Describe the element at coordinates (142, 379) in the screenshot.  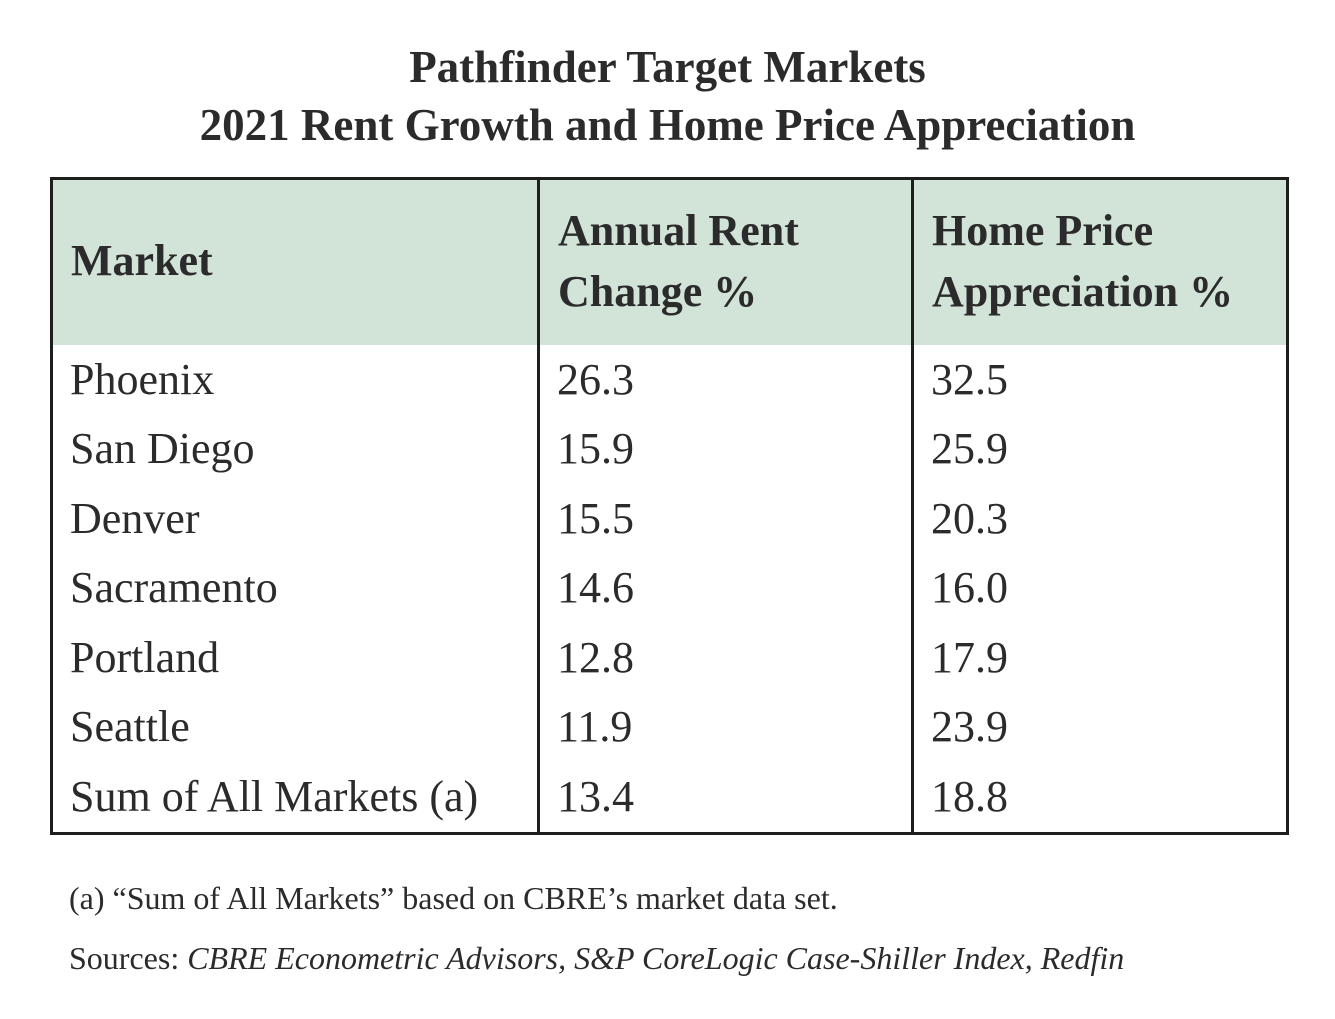
I see `cell-market: Phoenix` at that location.